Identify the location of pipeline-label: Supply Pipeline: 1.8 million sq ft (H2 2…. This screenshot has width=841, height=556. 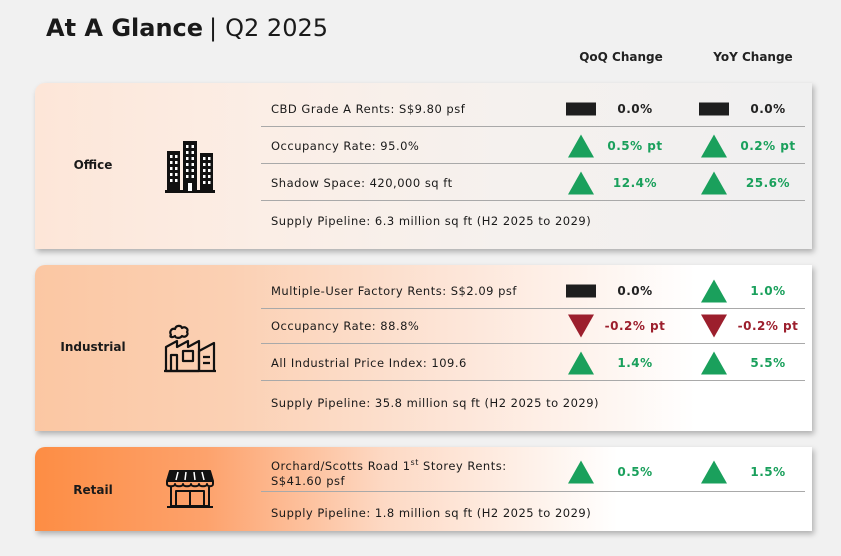
(431, 512).